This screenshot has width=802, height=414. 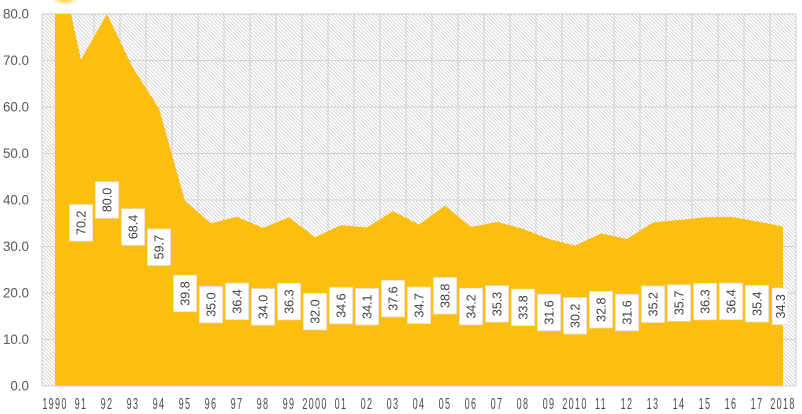 What do you see at coordinates (81, 404) in the screenshot?
I see `svg-text: 91` at bounding box center [81, 404].